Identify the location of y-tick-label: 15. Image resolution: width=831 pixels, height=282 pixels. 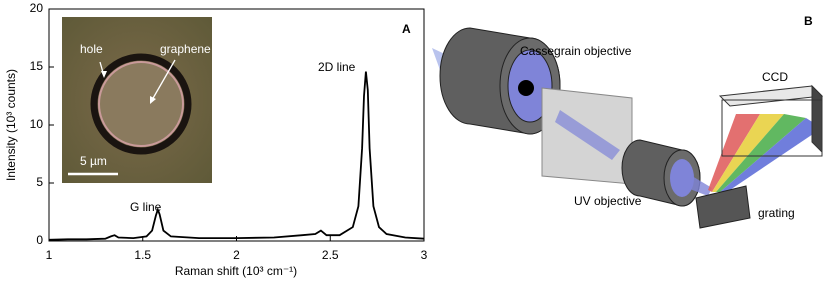
(37, 66).